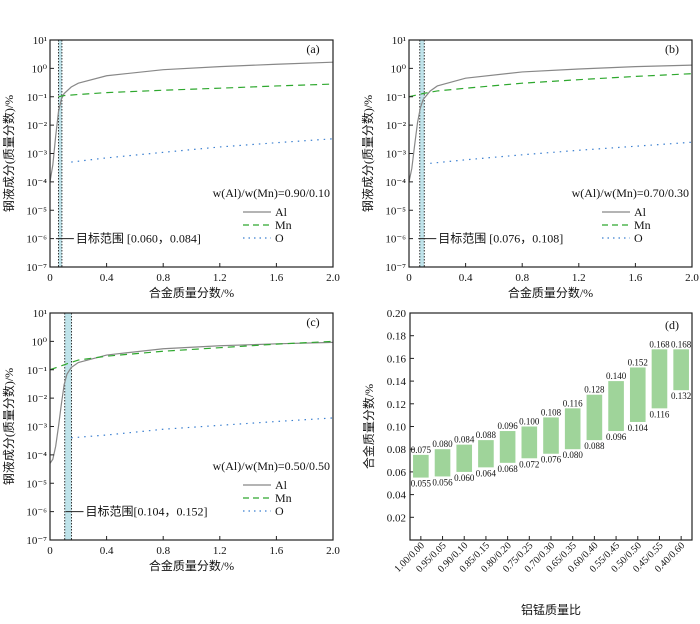 This screenshot has width=700, height=624. Describe the element at coordinates (442, 444) in the screenshot. I see `bar-high-label: 0.080` at that location.